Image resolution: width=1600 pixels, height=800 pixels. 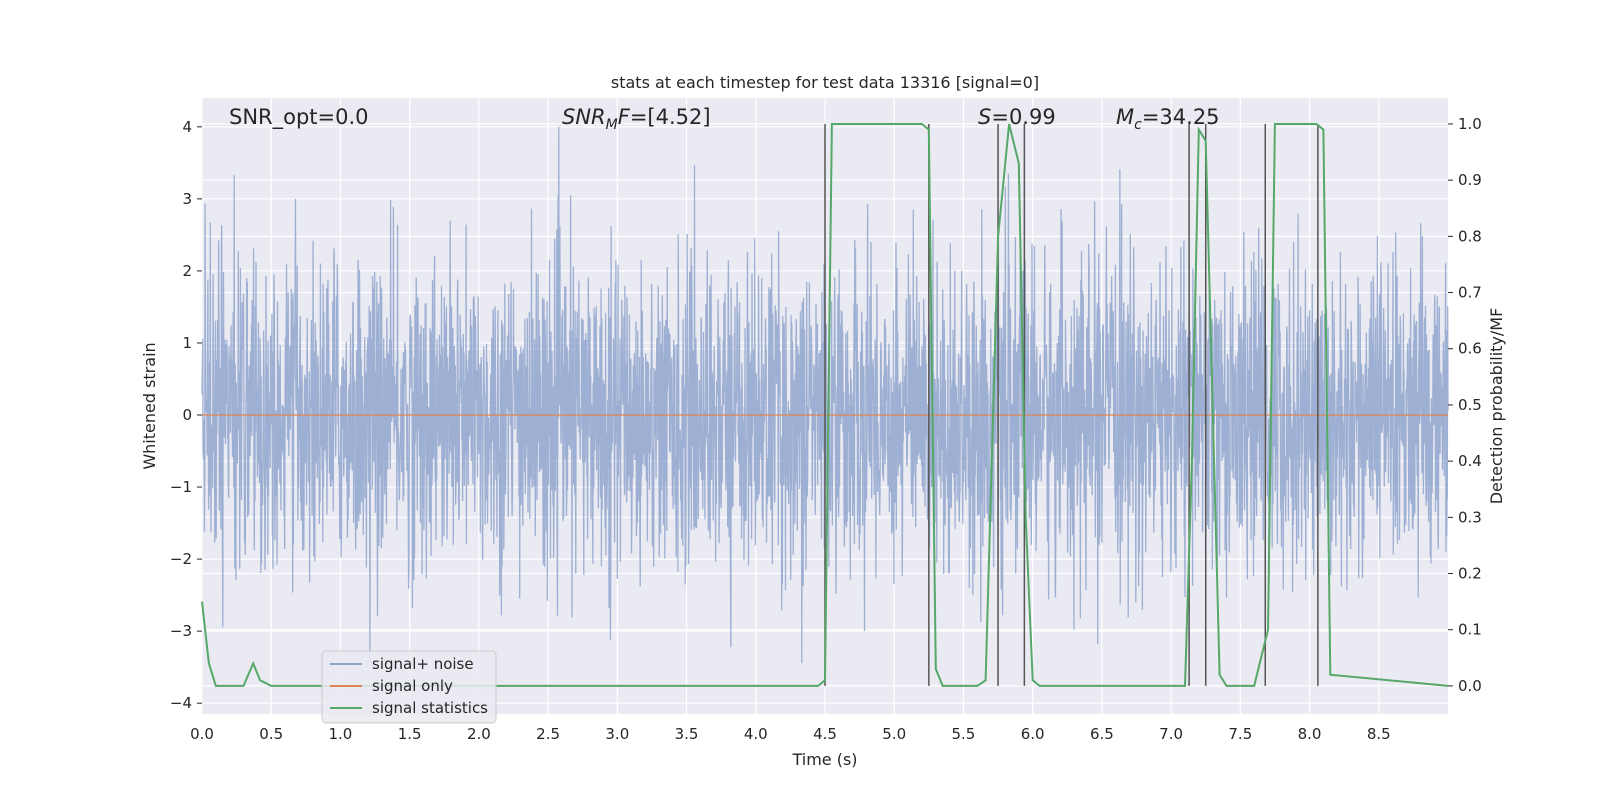 I want to click on annotation-snr-opt: SNR_opt=0.0, so click(x=299, y=117).